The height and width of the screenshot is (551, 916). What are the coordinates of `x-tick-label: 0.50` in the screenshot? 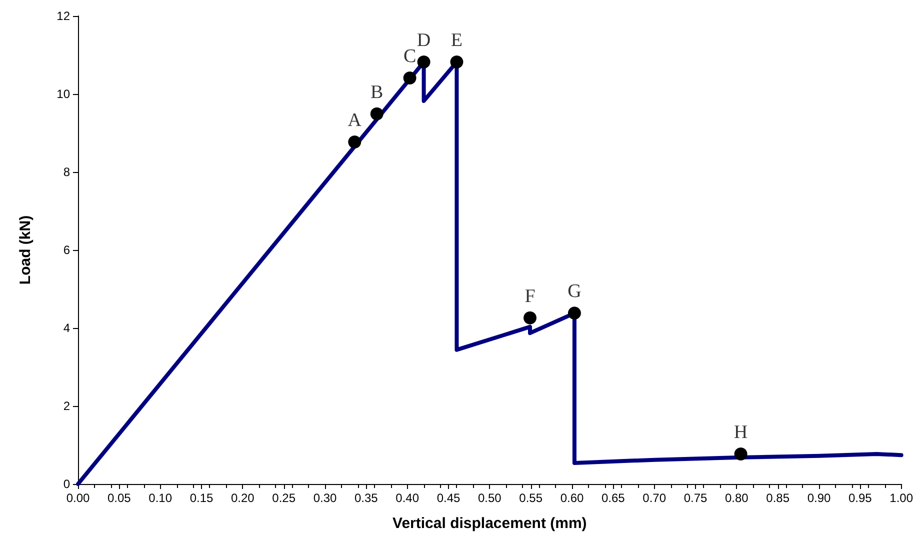 It's located at (490, 498).